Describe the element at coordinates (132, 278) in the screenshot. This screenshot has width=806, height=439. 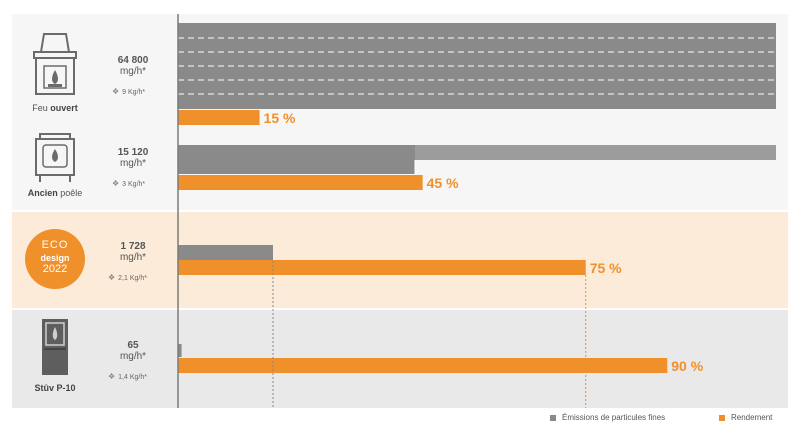
I see `wood-consumption-ecodesign-text: 2,1 Kg/h*` at that location.